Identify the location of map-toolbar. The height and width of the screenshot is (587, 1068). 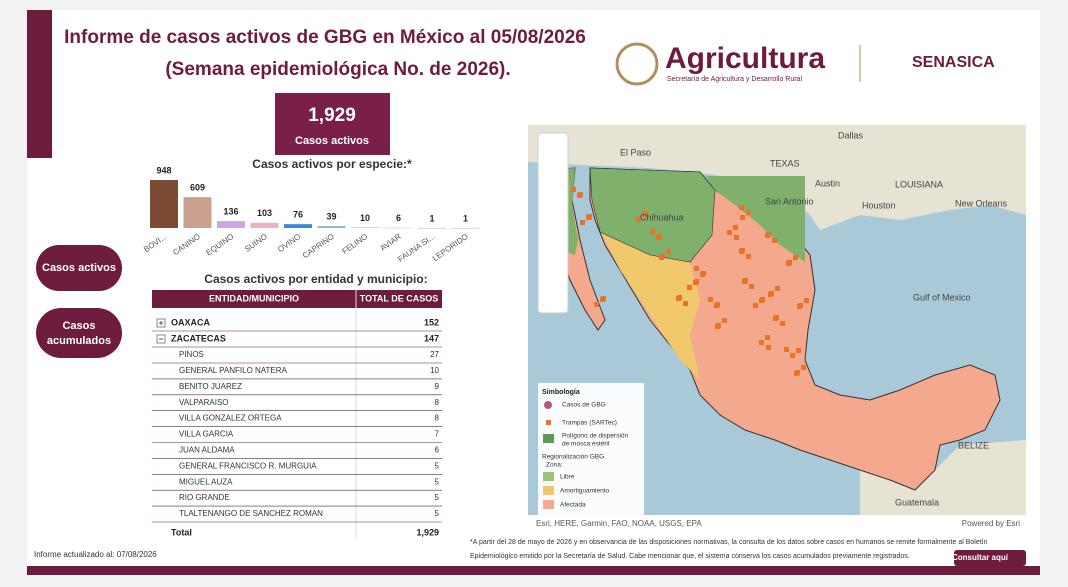
(553, 223).